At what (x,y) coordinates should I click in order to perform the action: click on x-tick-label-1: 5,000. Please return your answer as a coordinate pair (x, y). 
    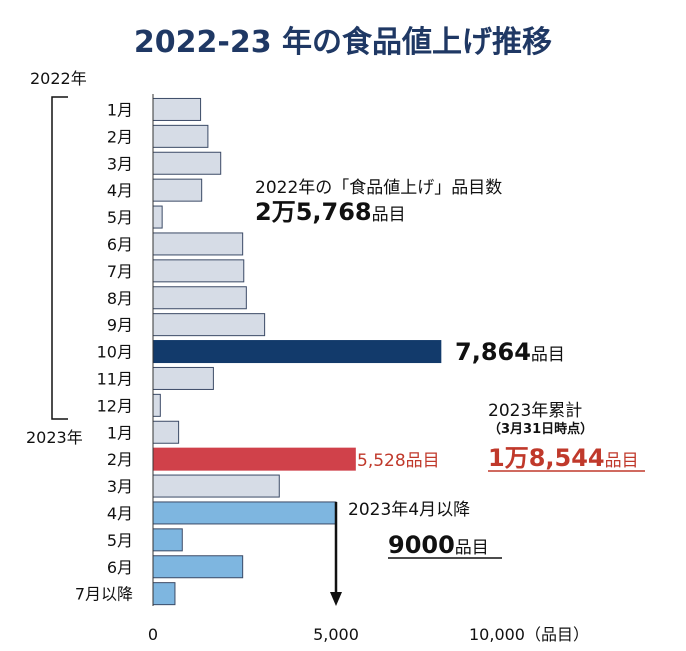
    Looking at the image, I should click on (336, 634).